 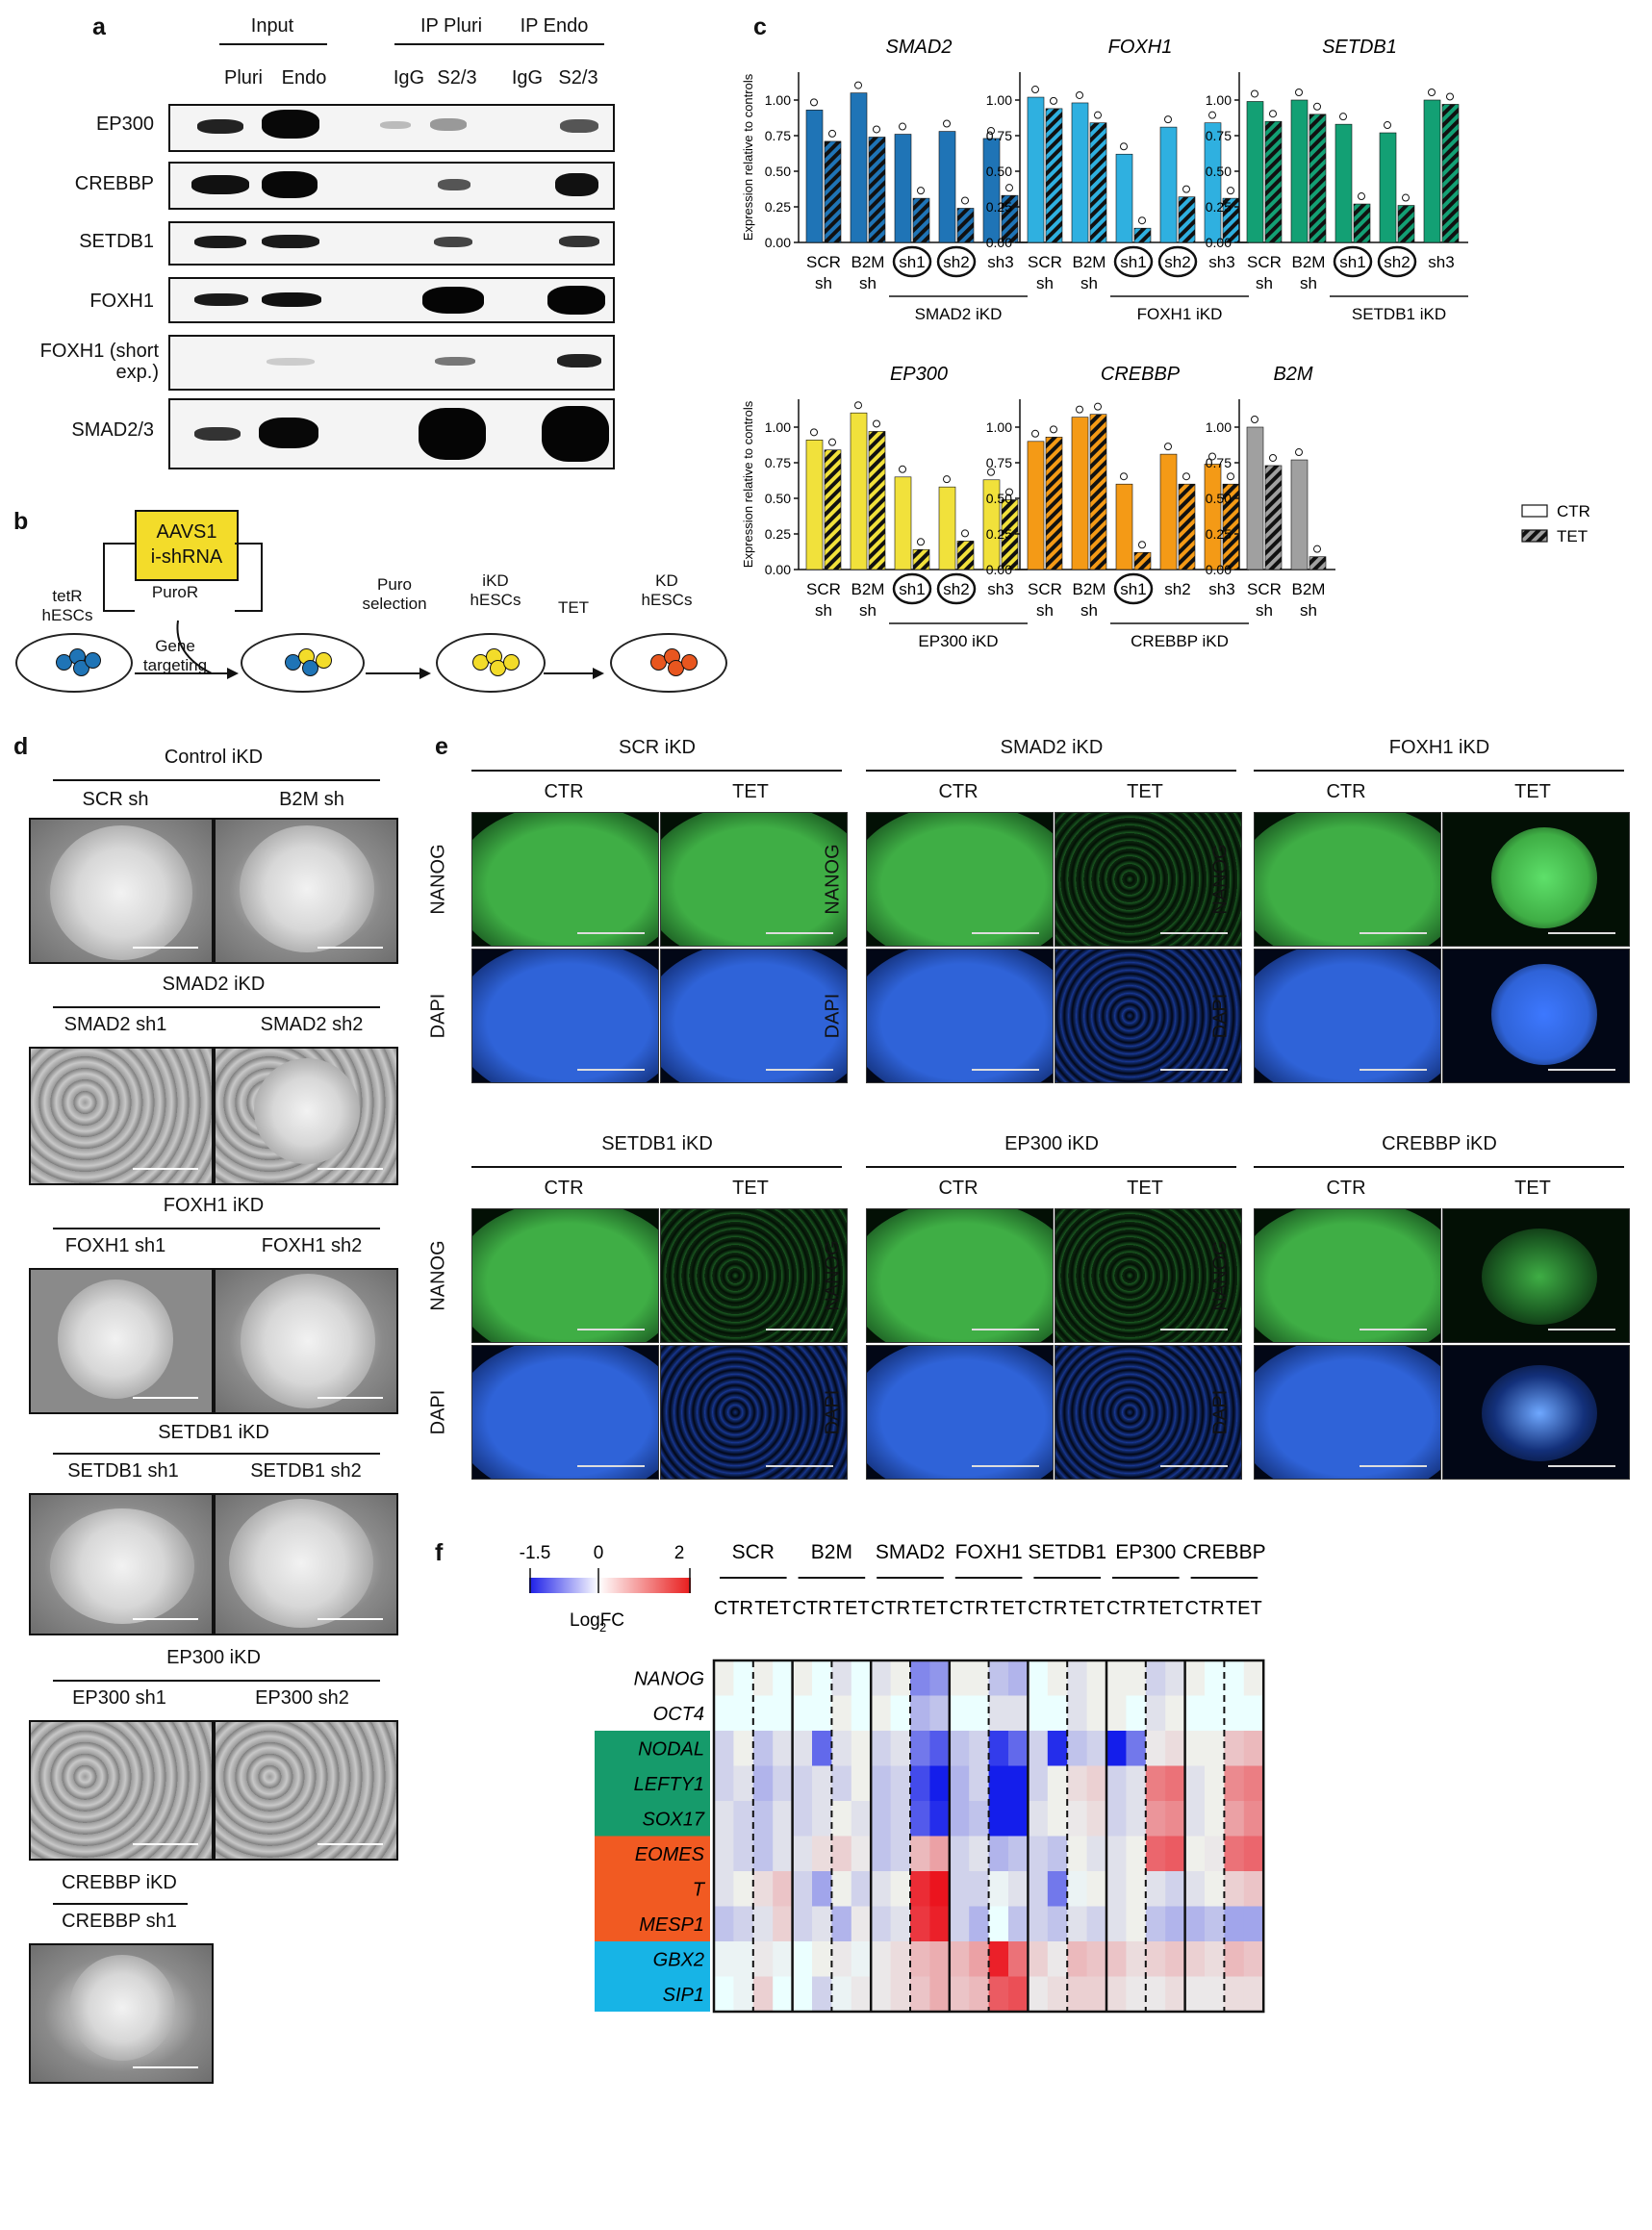 I want to click on e-group-title: SCR iKD, so click(x=657, y=747).